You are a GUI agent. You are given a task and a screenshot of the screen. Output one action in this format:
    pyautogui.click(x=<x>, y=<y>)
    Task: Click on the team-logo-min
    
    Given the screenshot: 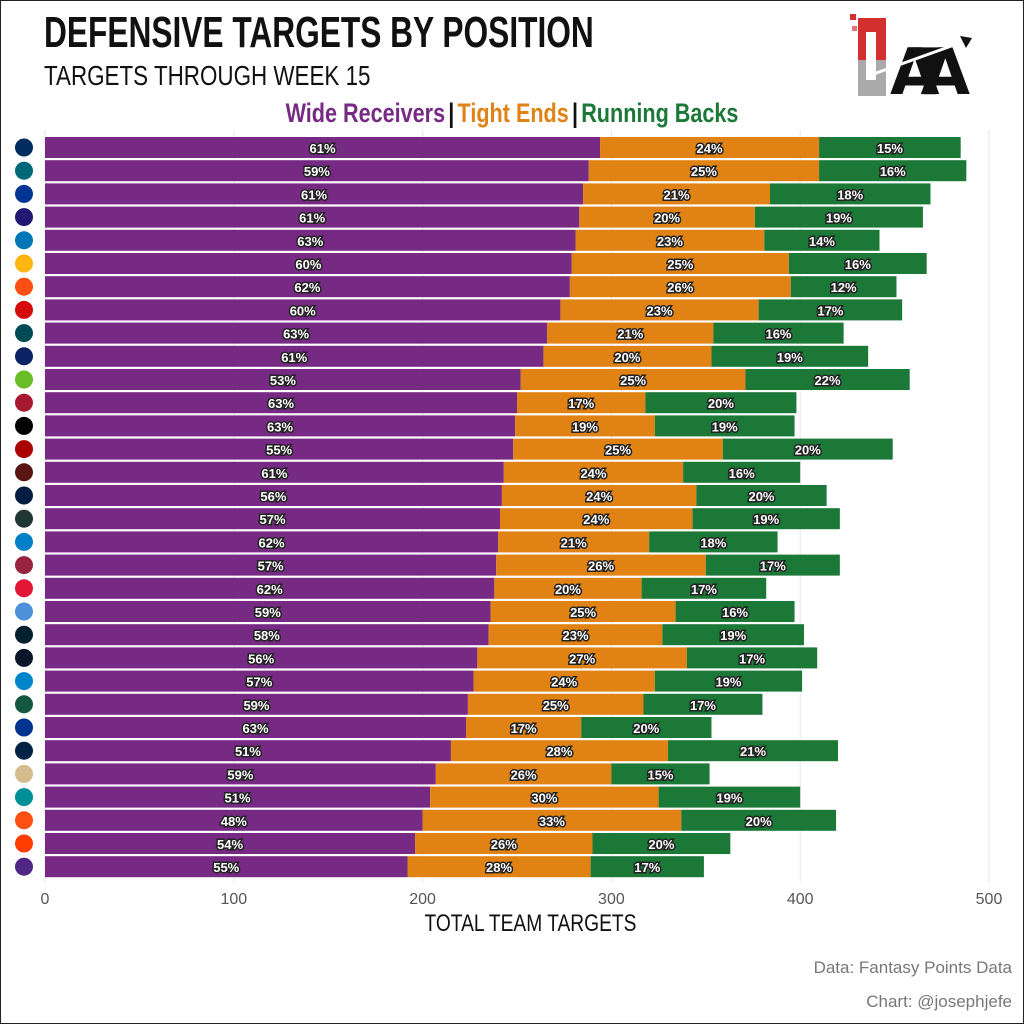 What is the action you would take?
    pyautogui.click(x=24, y=866)
    